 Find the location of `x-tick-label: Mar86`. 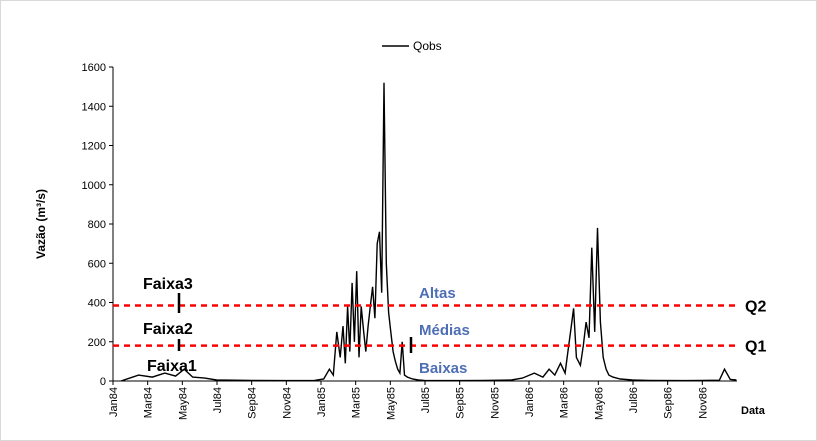

x-tick-label: Mar86 is located at coordinates (565, 402).